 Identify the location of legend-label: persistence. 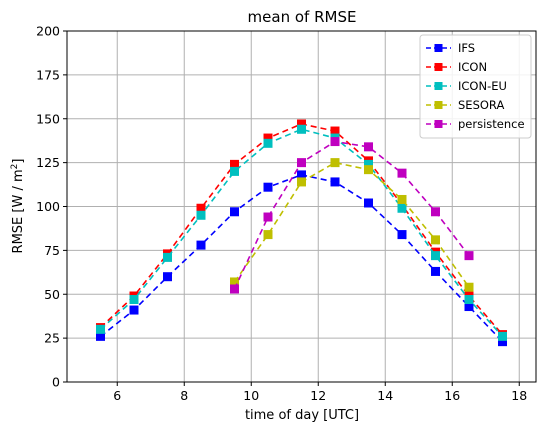
(491, 124).